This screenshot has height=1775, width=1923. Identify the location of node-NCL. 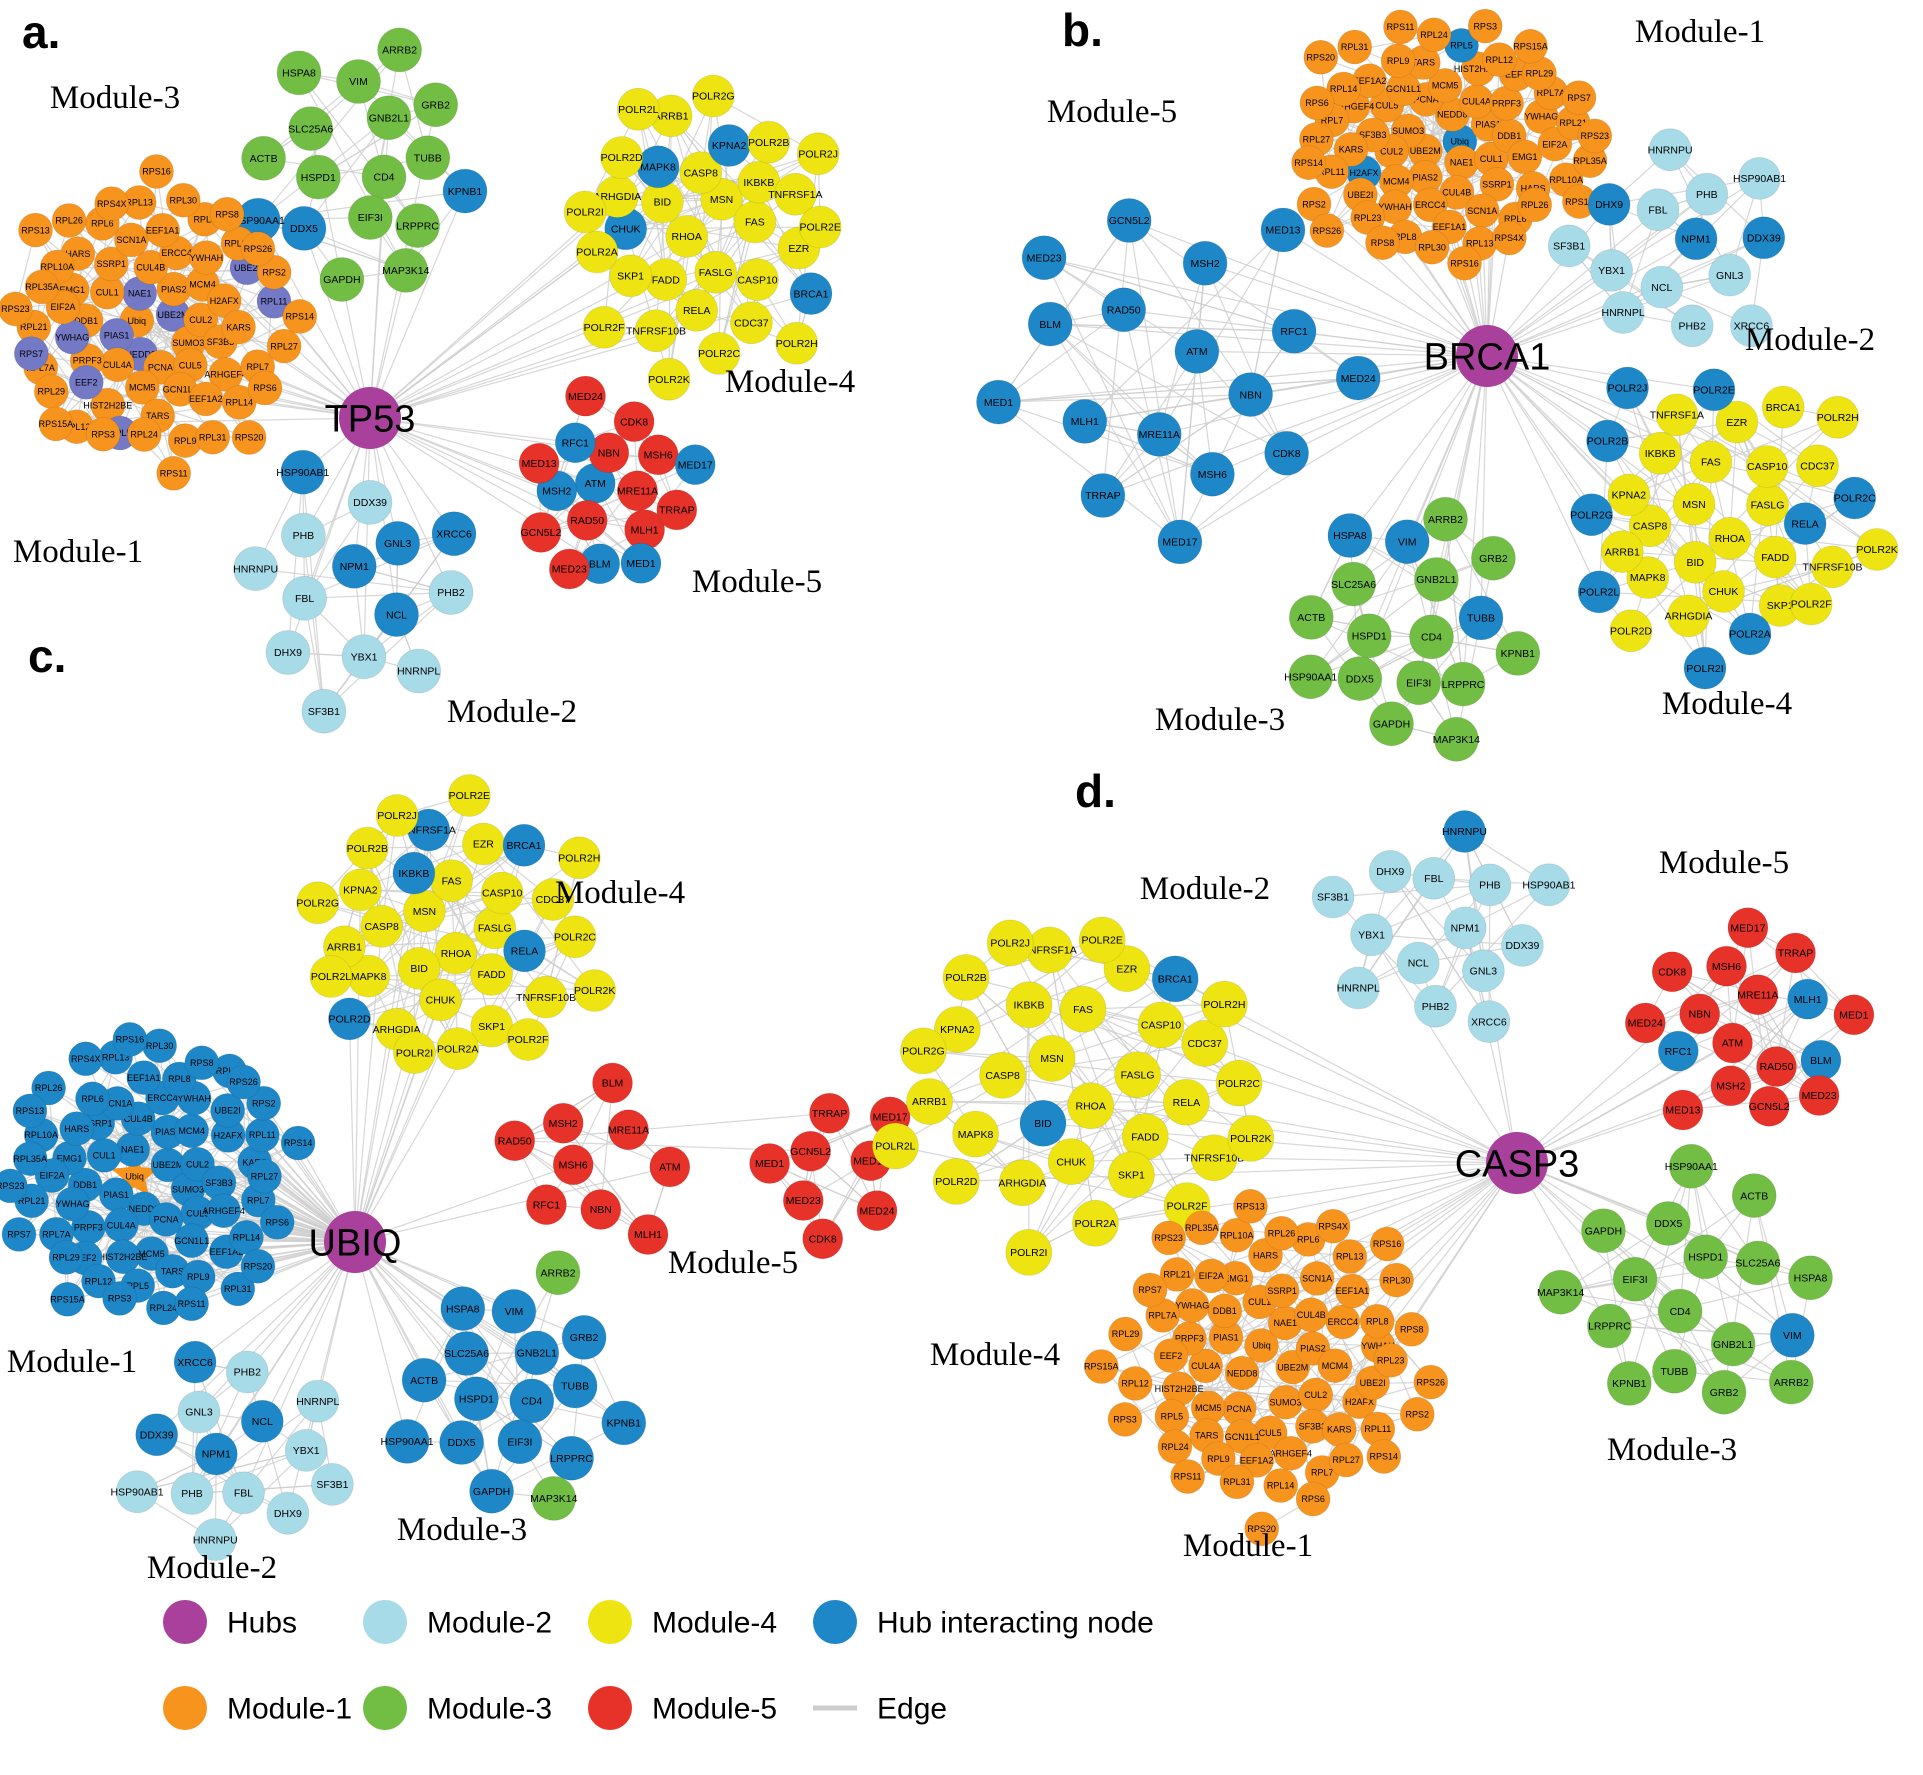
(262, 1421).